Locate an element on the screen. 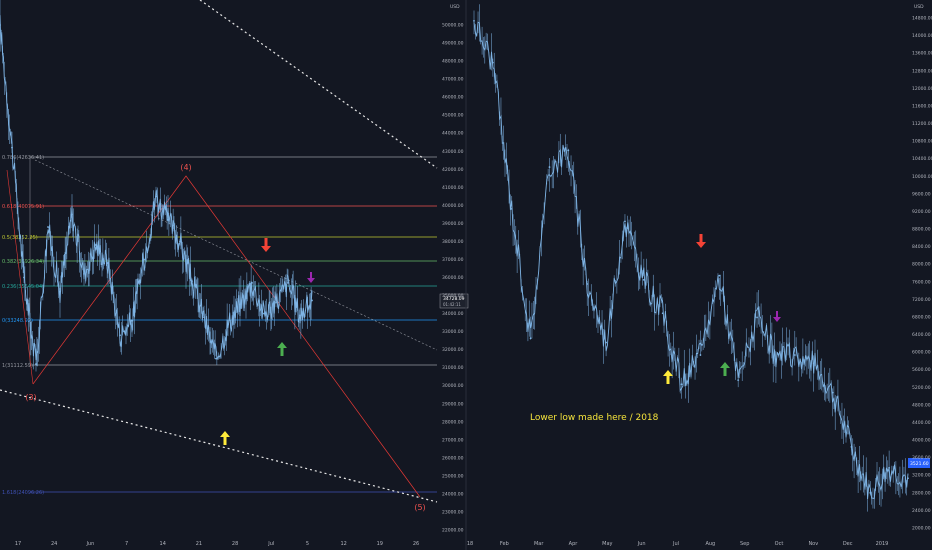 Image resolution: width=932 pixels, height=550 pixels. right-x-tick: Mar is located at coordinates (539, 544).